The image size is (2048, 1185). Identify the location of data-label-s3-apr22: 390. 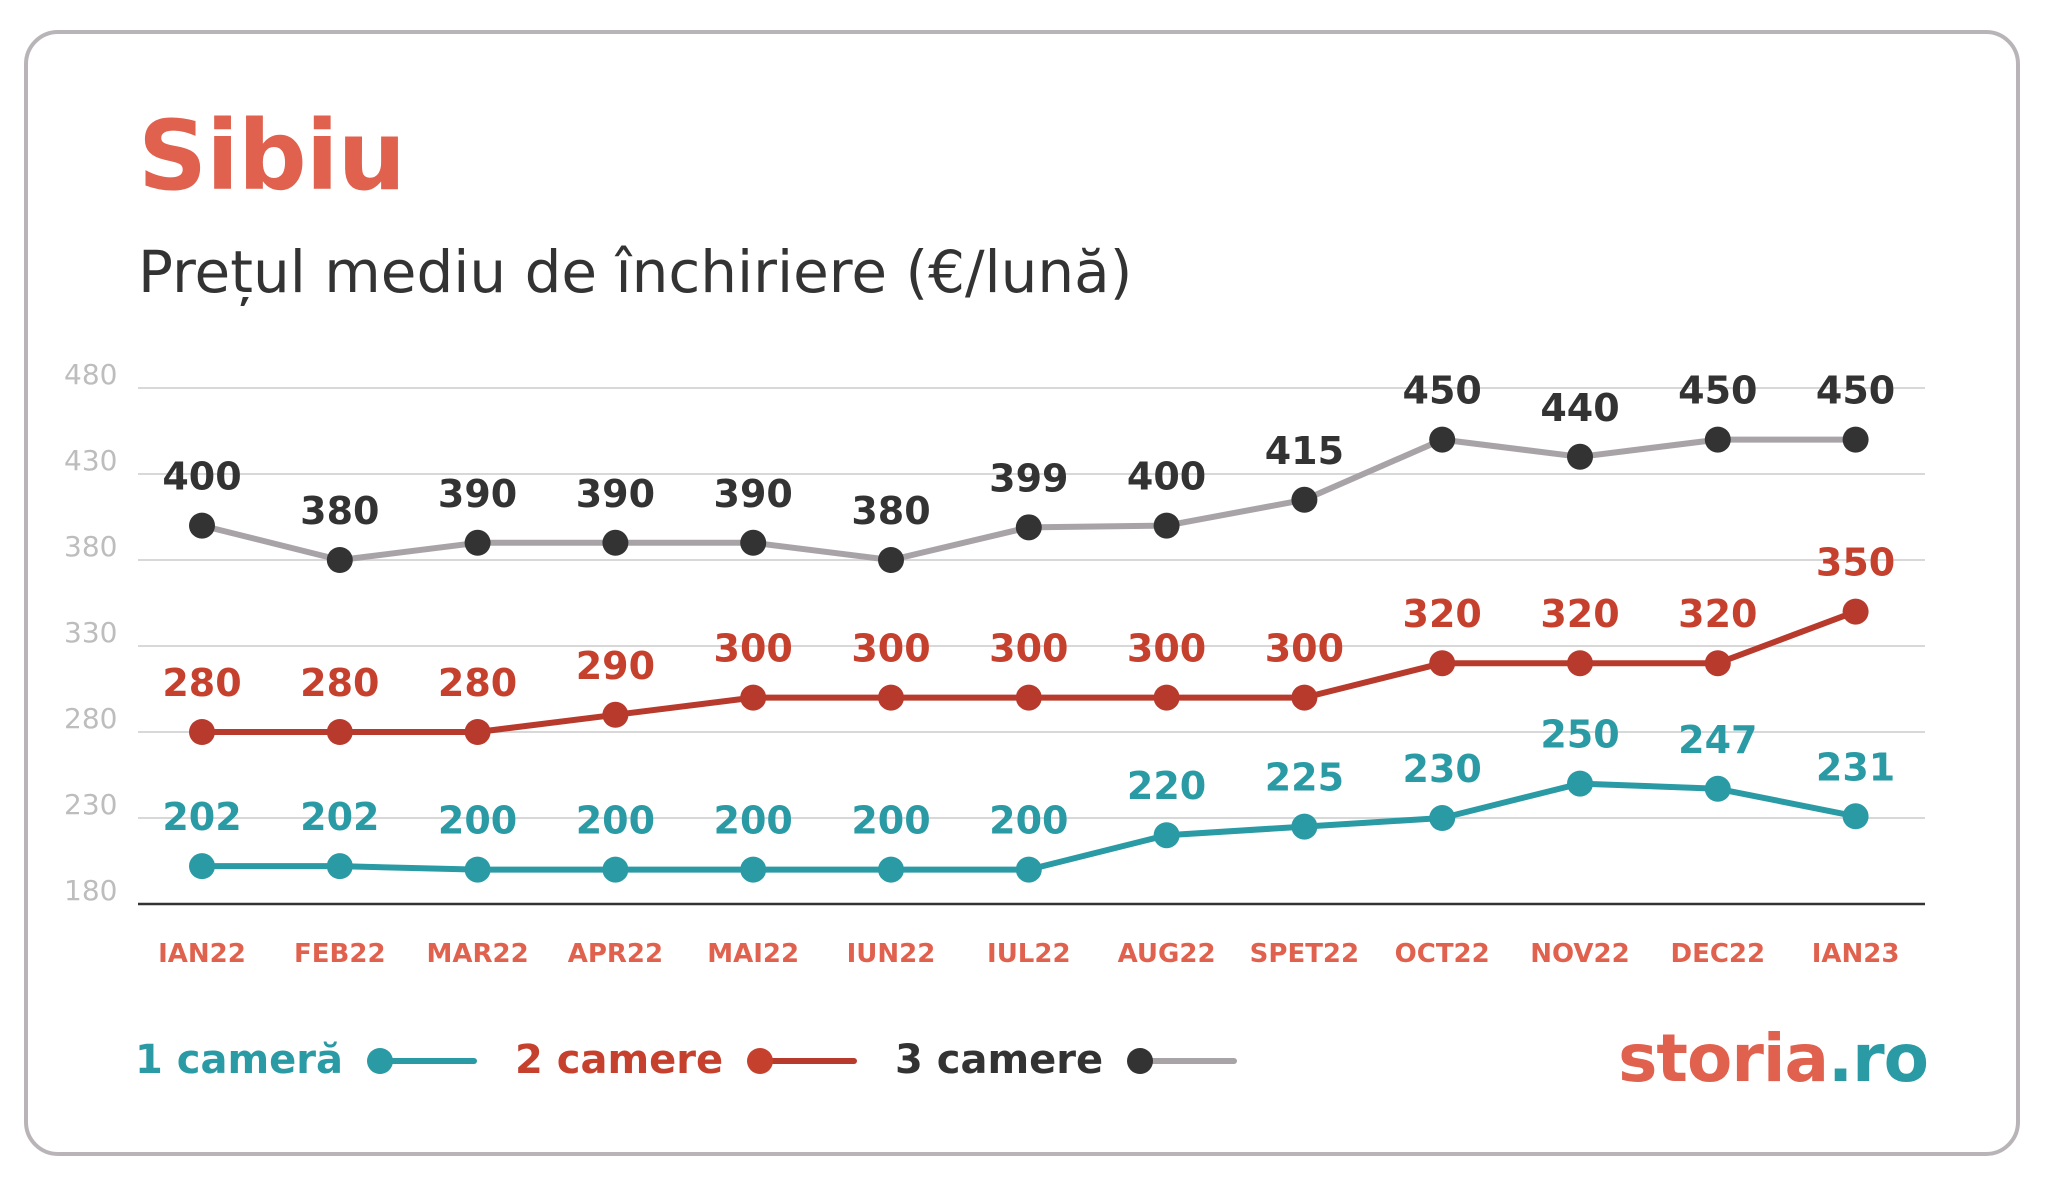
(615, 494).